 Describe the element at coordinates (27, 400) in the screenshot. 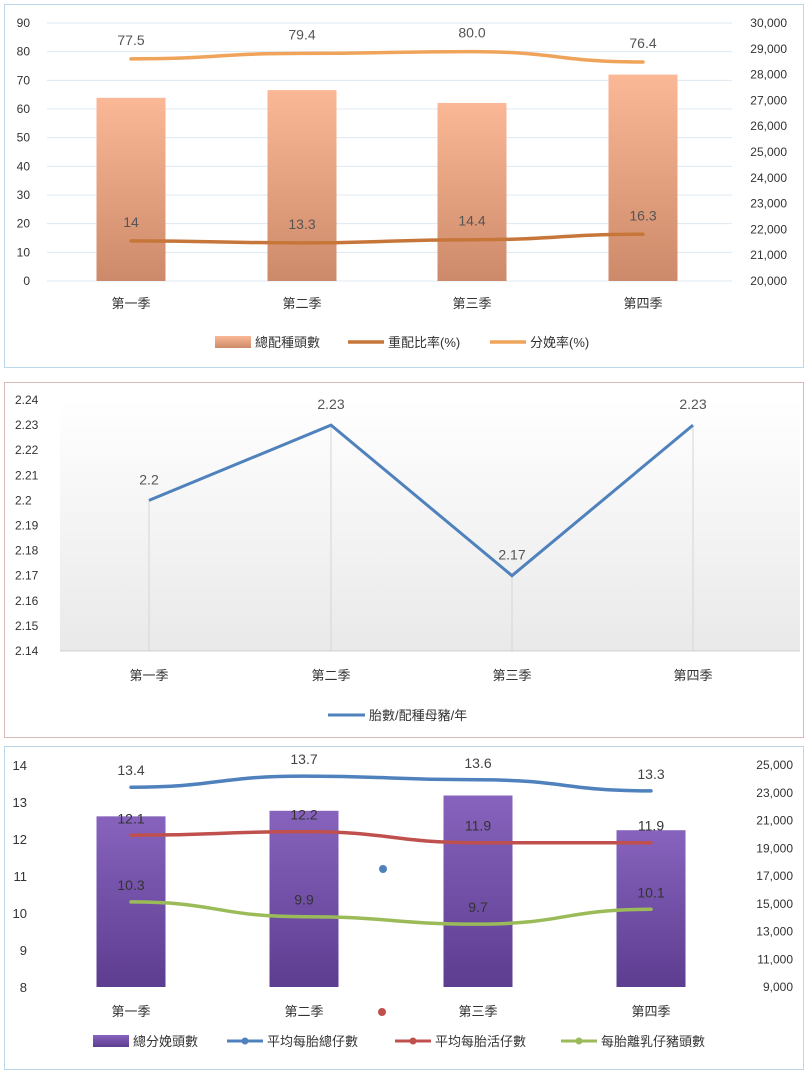

I see `y-tick-label: 2.24` at that location.